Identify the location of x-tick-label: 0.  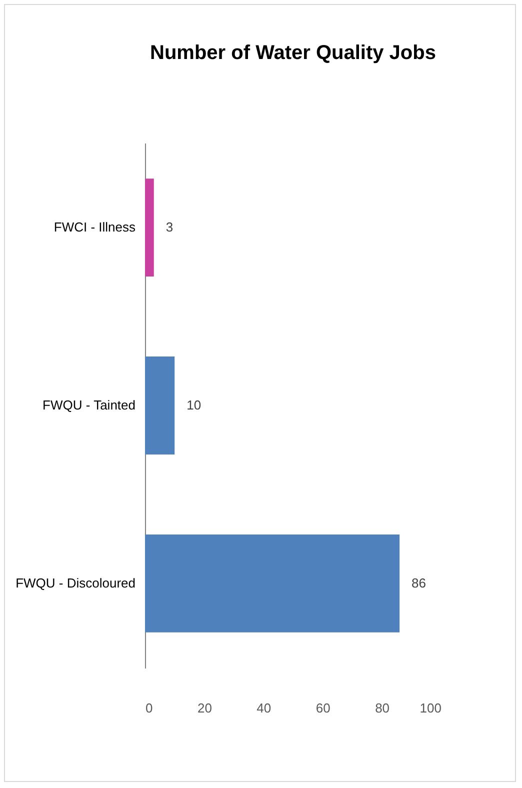
(149, 708).